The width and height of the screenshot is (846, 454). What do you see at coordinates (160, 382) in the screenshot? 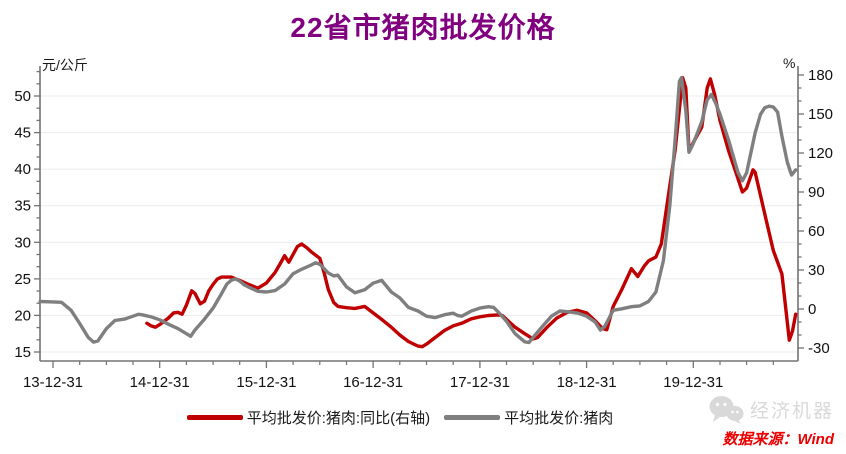
I see `x-axis-tick-label: 14-12-31` at bounding box center [160, 382].